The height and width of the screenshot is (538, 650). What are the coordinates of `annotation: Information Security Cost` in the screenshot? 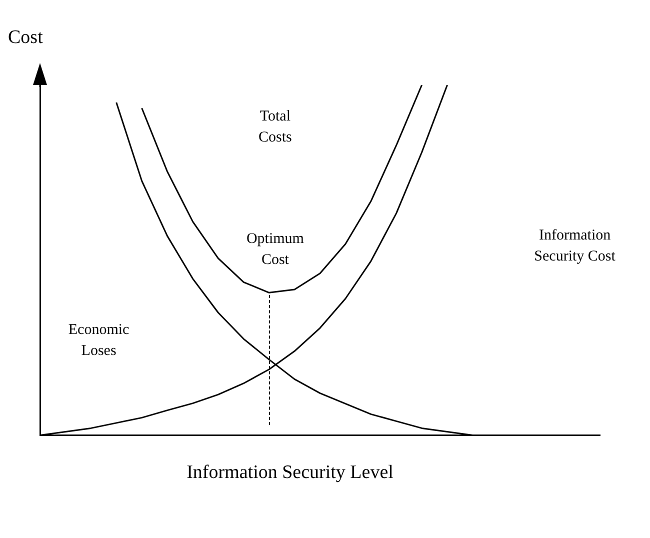 It's located at (575, 246).